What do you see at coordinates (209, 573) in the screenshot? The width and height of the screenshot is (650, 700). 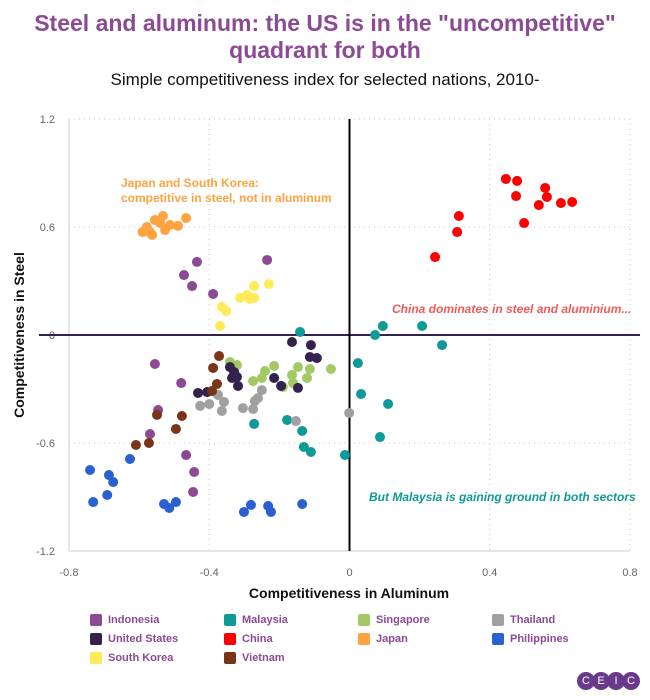 I see `x-tick-label: -0.4` at bounding box center [209, 573].